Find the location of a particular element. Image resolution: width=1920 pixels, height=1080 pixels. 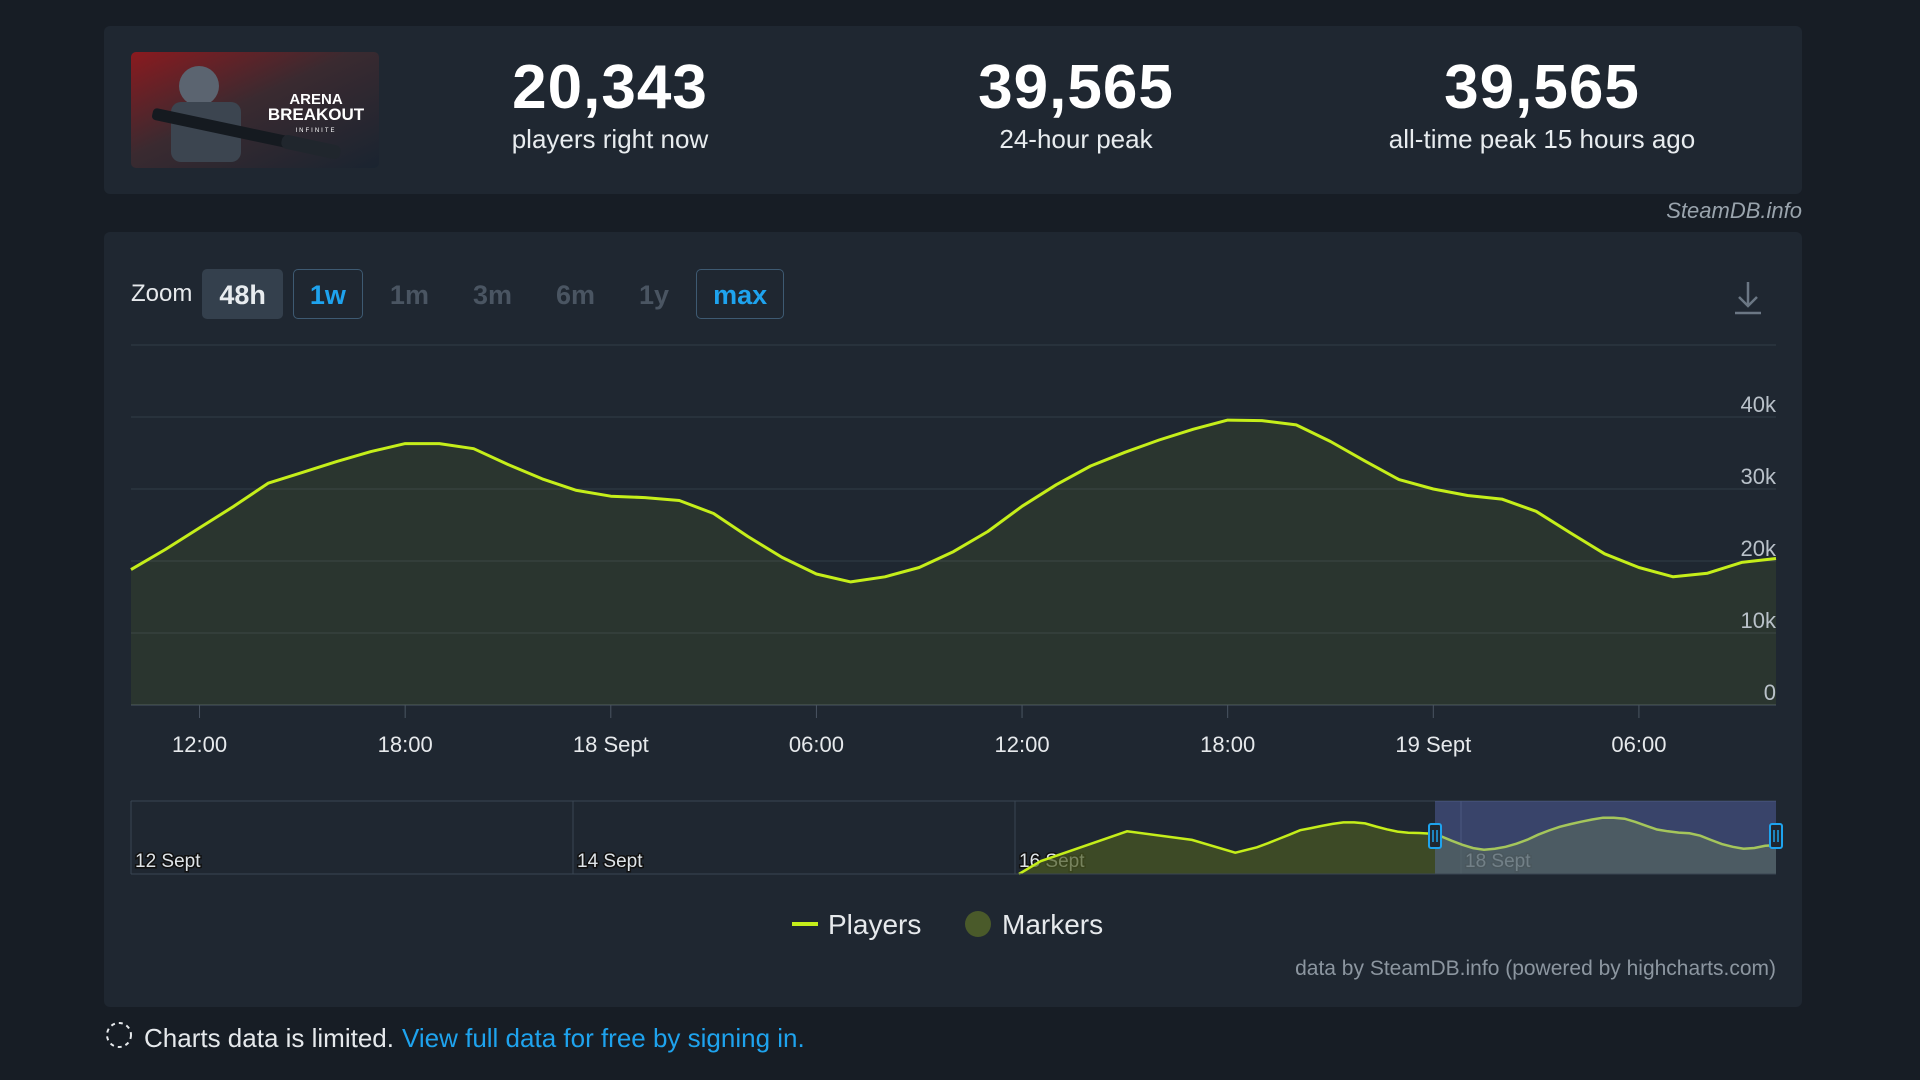

zoom-controls: Zoom 48h 1w 1m 3m 6m 1y max is located at coordinates (462, 294).